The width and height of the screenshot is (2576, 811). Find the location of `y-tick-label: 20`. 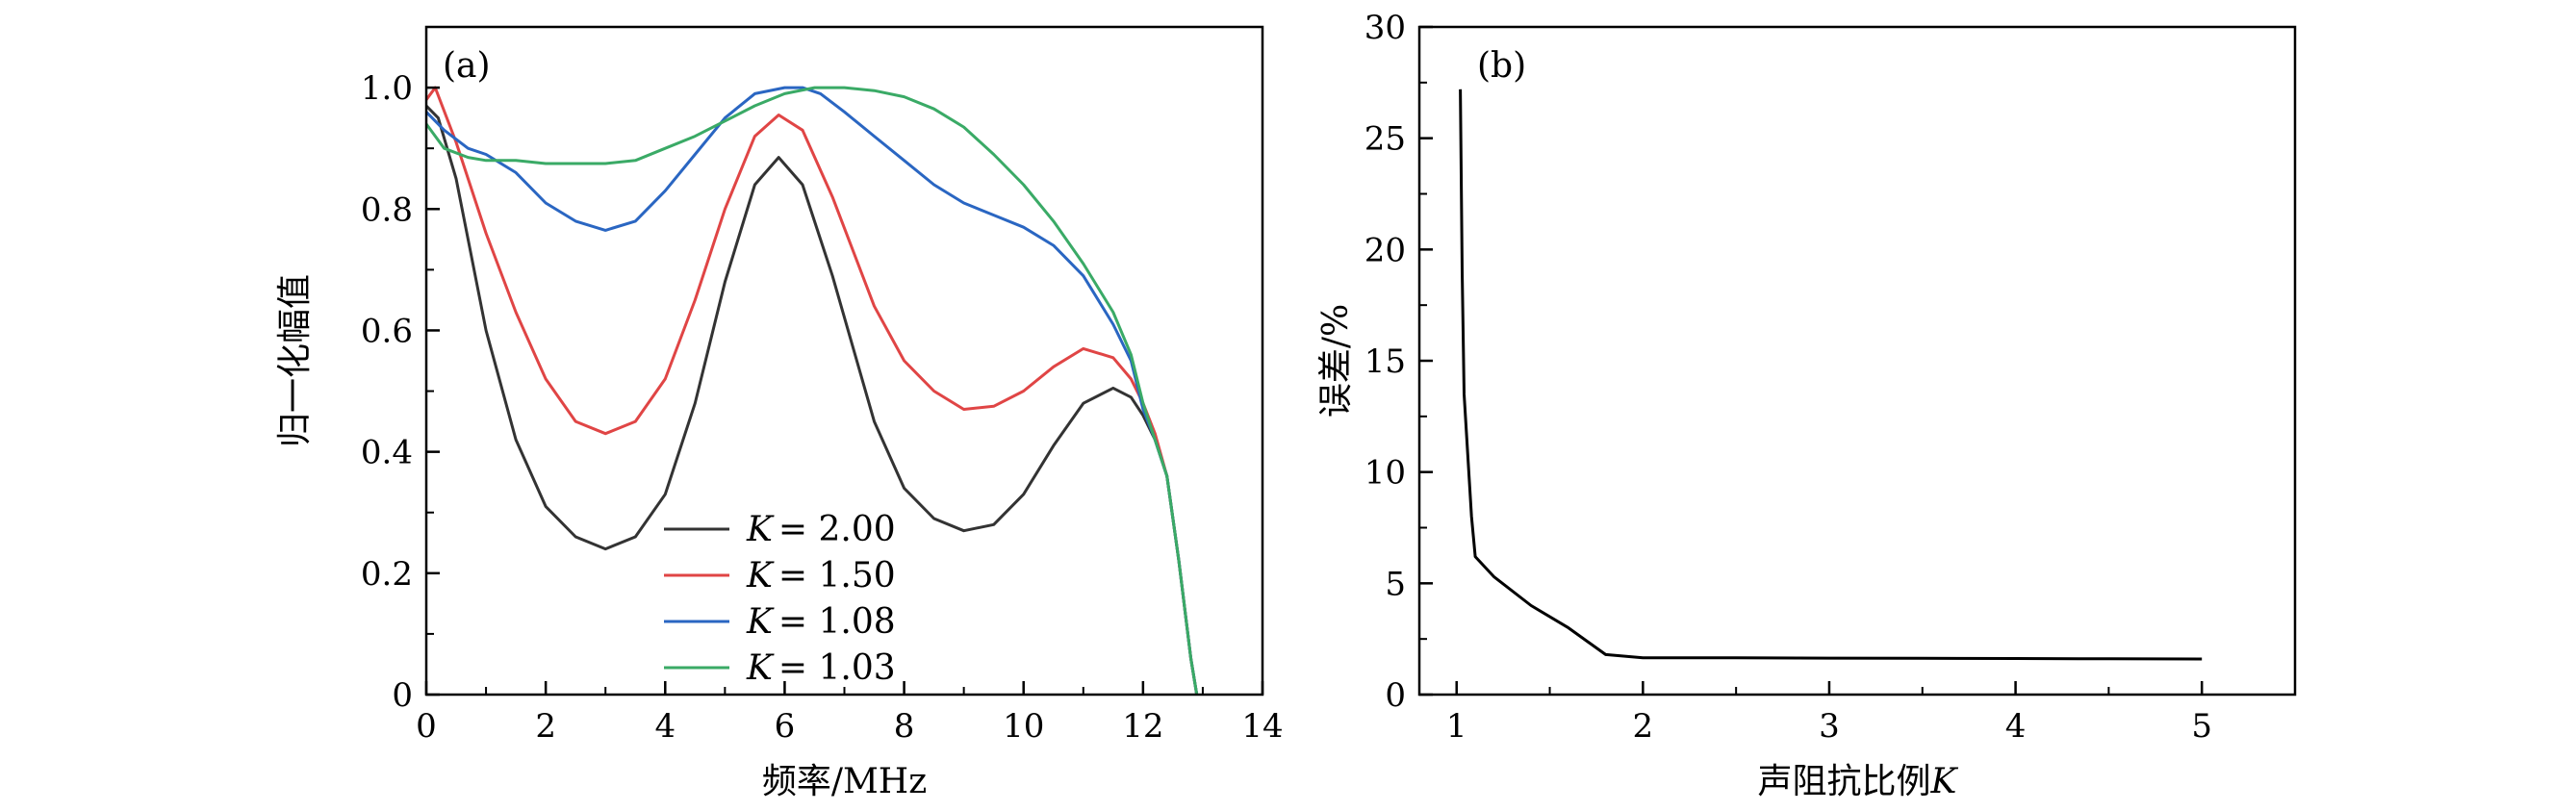

y-tick-label: 20 is located at coordinates (1385, 250).